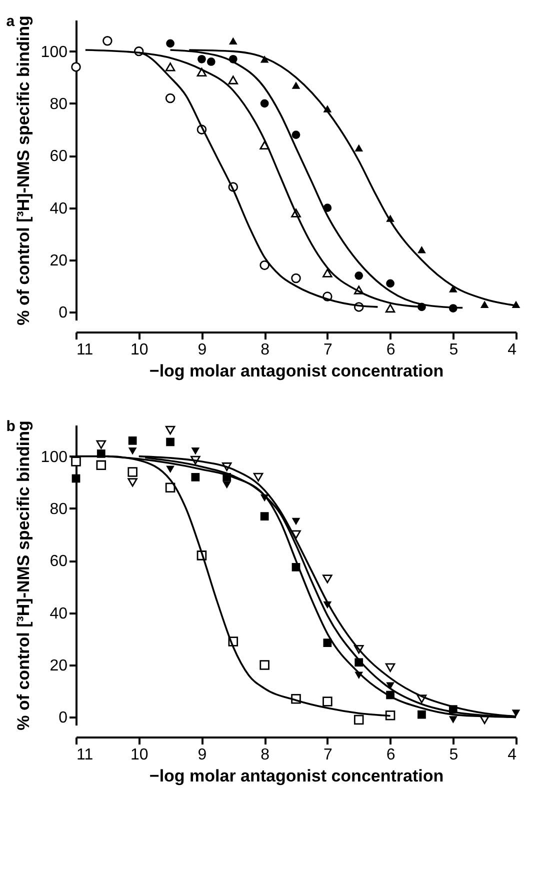  Describe the element at coordinates (11, 427) in the screenshot. I see `chart-title: b` at that location.